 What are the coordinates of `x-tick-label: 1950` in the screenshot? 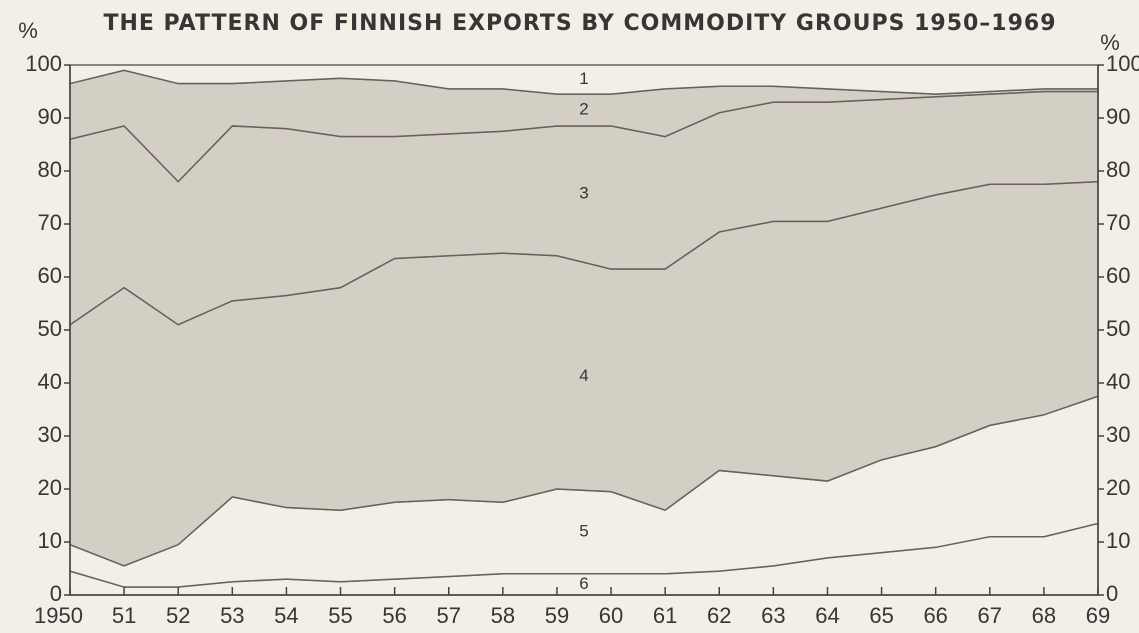 It's located at (58, 615).